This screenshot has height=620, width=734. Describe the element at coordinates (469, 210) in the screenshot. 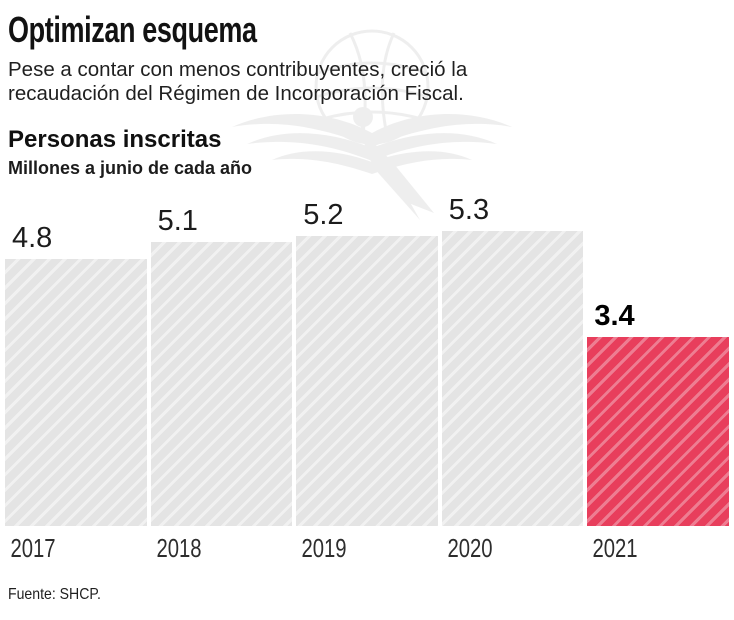

I see `bar-value-label: 5.3` at that location.